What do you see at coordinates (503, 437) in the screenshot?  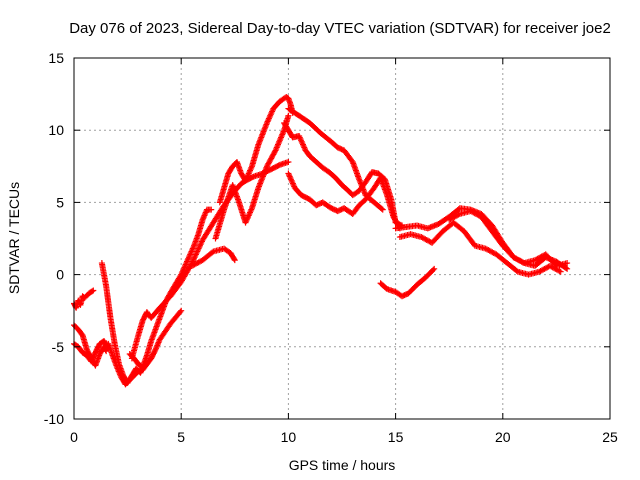 I see `x-tick-label: 20` at bounding box center [503, 437].